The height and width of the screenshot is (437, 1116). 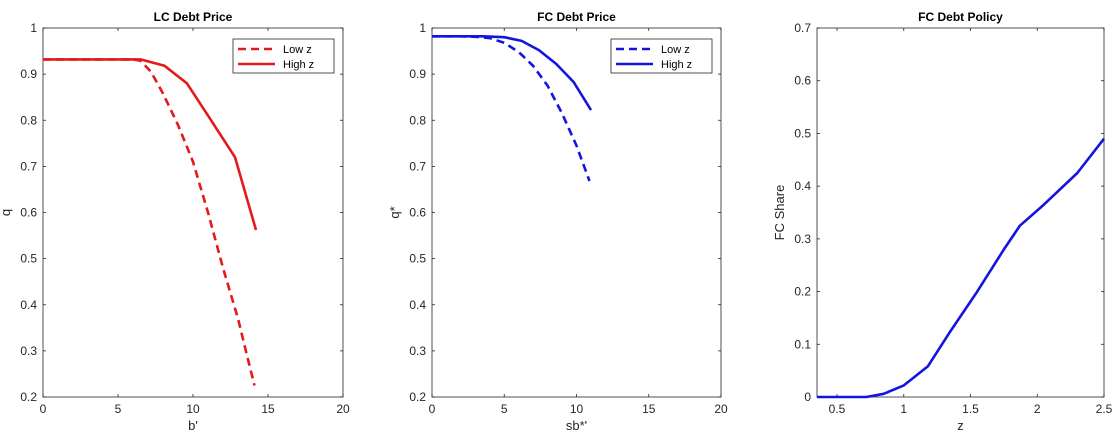 What do you see at coordinates (394, 212) in the screenshot?
I see `y-axis-label: q*` at bounding box center [394, 212].